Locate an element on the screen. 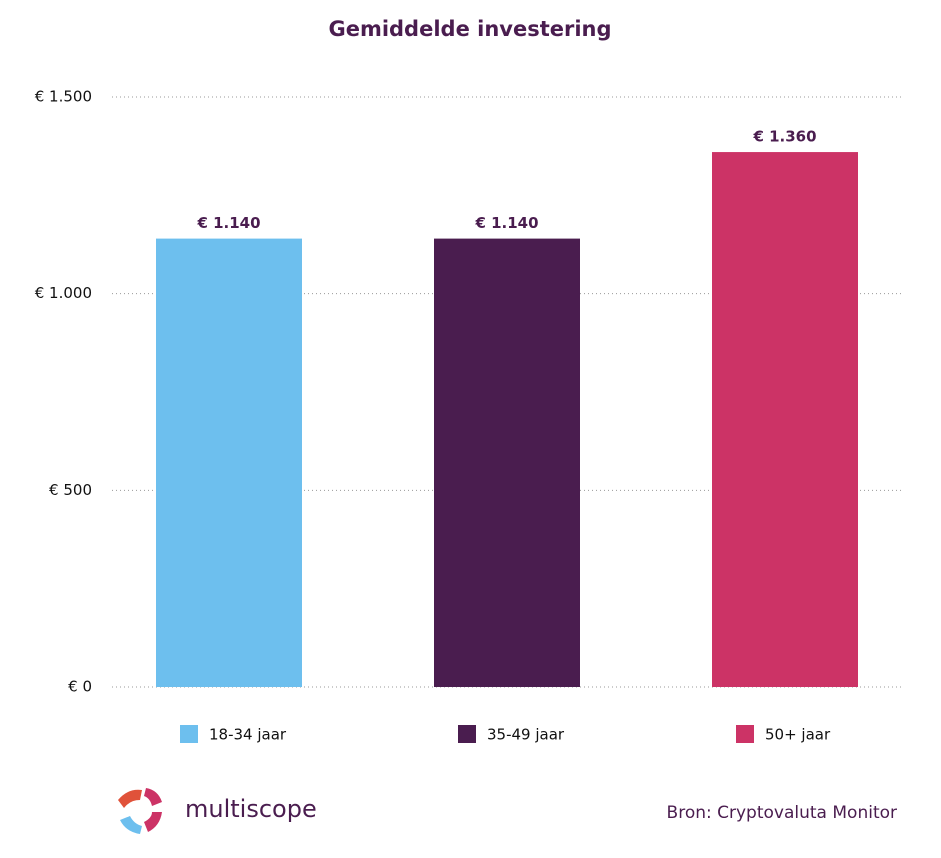 This screenshot has height=858, width=941. logo-icon is located at coordinates (140, 811).